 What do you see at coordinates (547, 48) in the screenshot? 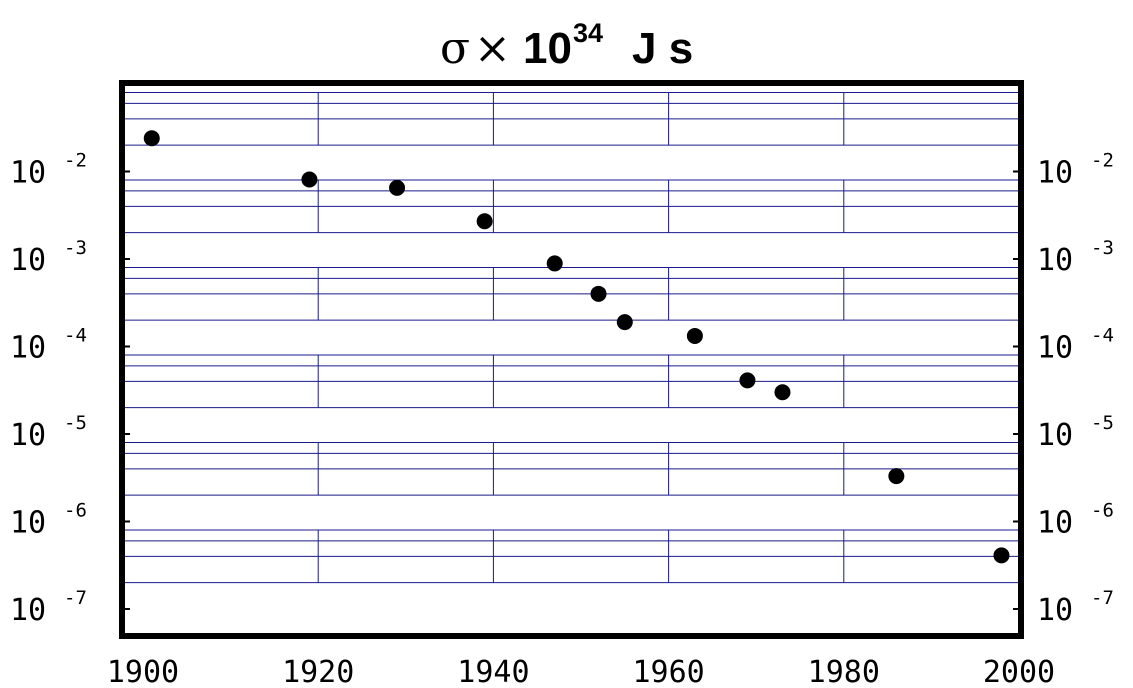
I see `title-base: 10` at bounding box center [547, 48].